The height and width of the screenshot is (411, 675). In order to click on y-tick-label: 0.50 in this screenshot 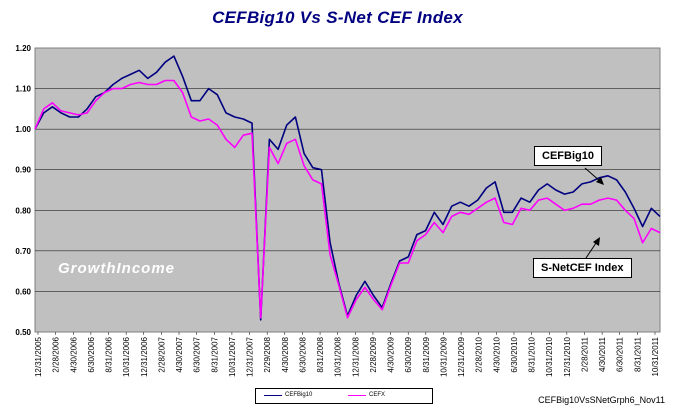, I will do `click(23, 332)`.